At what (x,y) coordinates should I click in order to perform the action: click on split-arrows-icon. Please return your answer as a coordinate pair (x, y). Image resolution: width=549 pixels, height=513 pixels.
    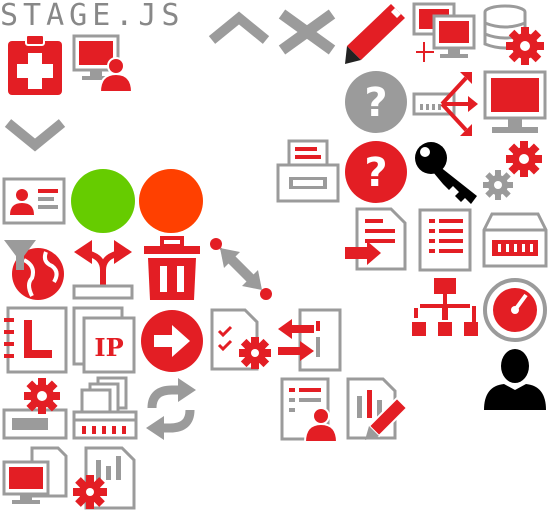
    Looking at the image, I should click on (103, 270).